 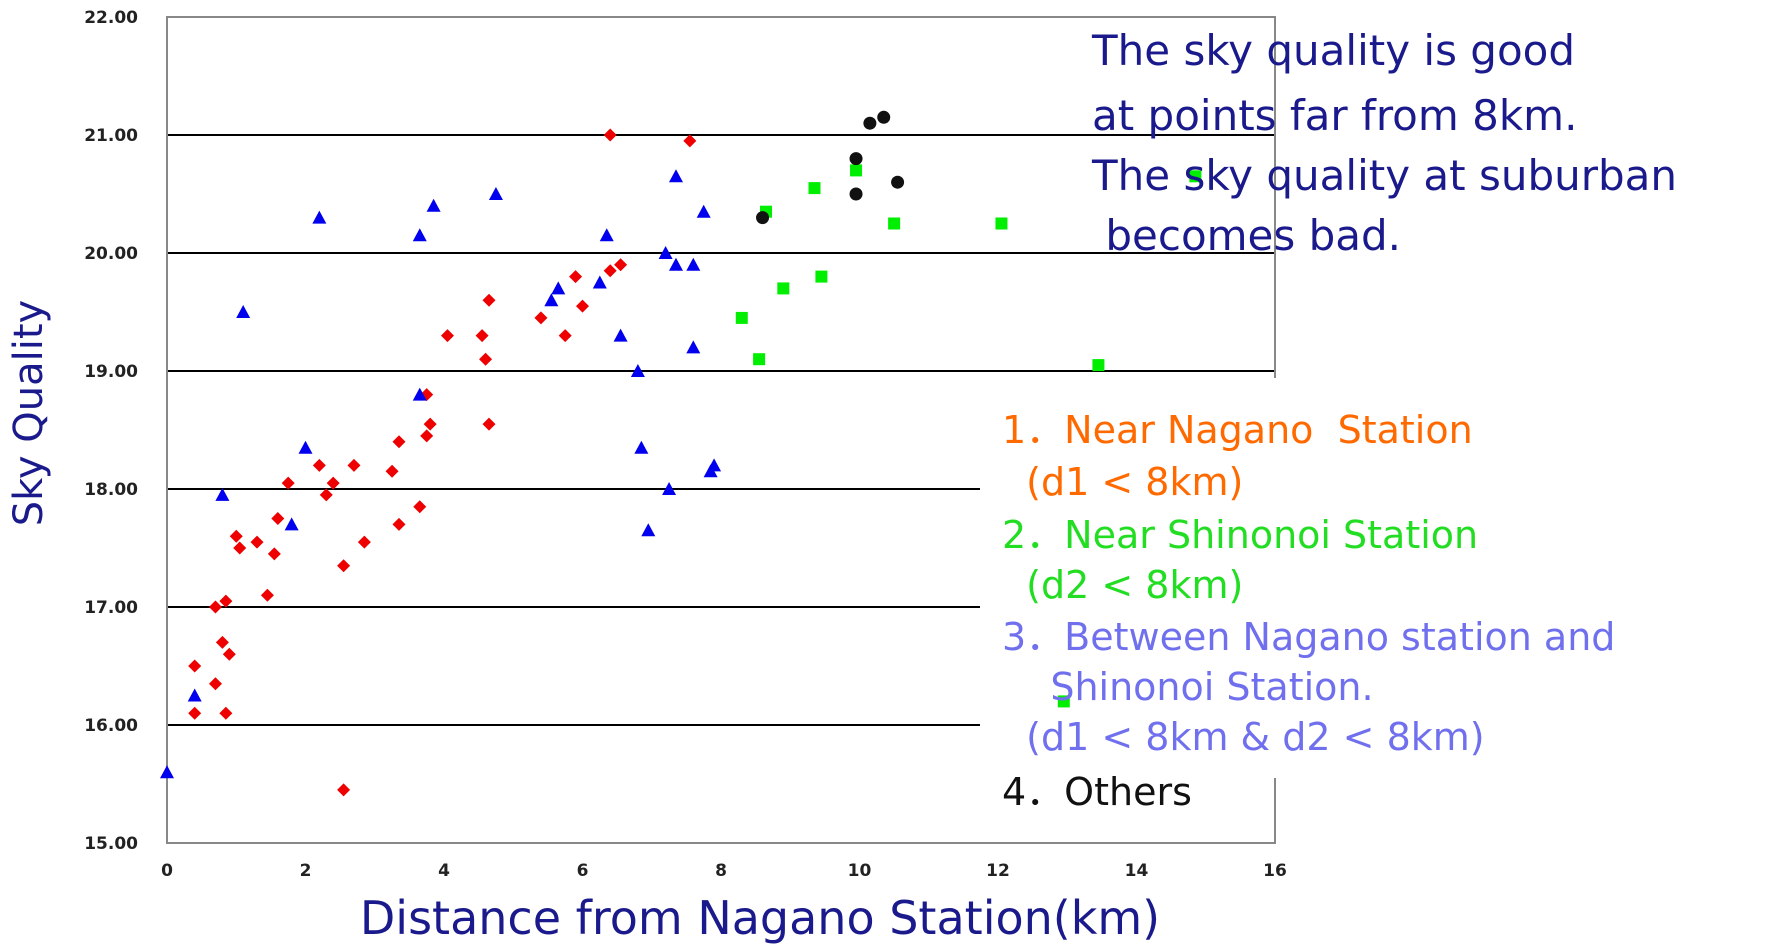 What do you see at coordinates (167, 871) in the screenshot?
I see `x-tick-label: 0` at bounding box center [167, 871].